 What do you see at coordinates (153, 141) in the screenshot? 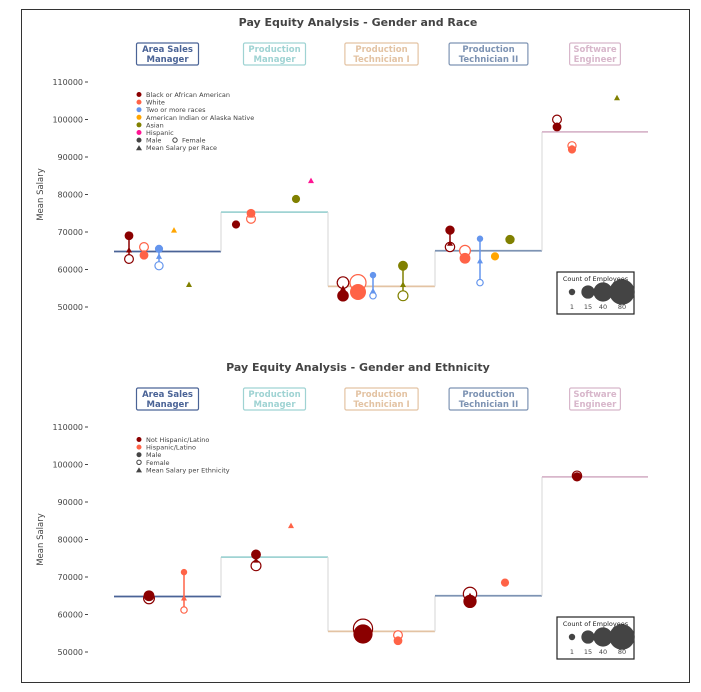
I see `legend-label: Male` at bounding box center [153, 141].